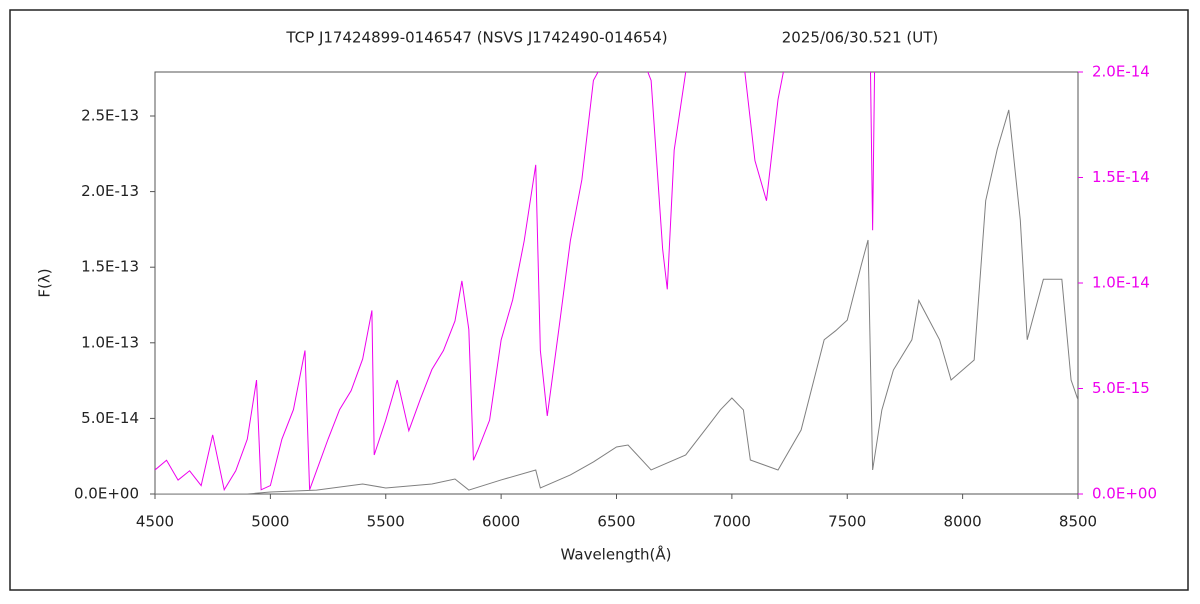 This screenshot has width=1200, height=604. I want to click on y-tick-label: 1.5E-13, so click(110, 267).